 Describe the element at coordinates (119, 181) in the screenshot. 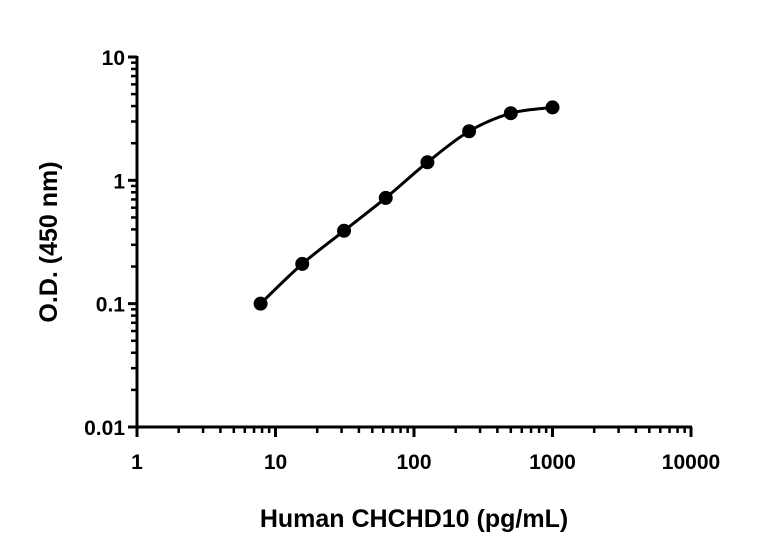

I see `y-tick-label: 1` at that location.